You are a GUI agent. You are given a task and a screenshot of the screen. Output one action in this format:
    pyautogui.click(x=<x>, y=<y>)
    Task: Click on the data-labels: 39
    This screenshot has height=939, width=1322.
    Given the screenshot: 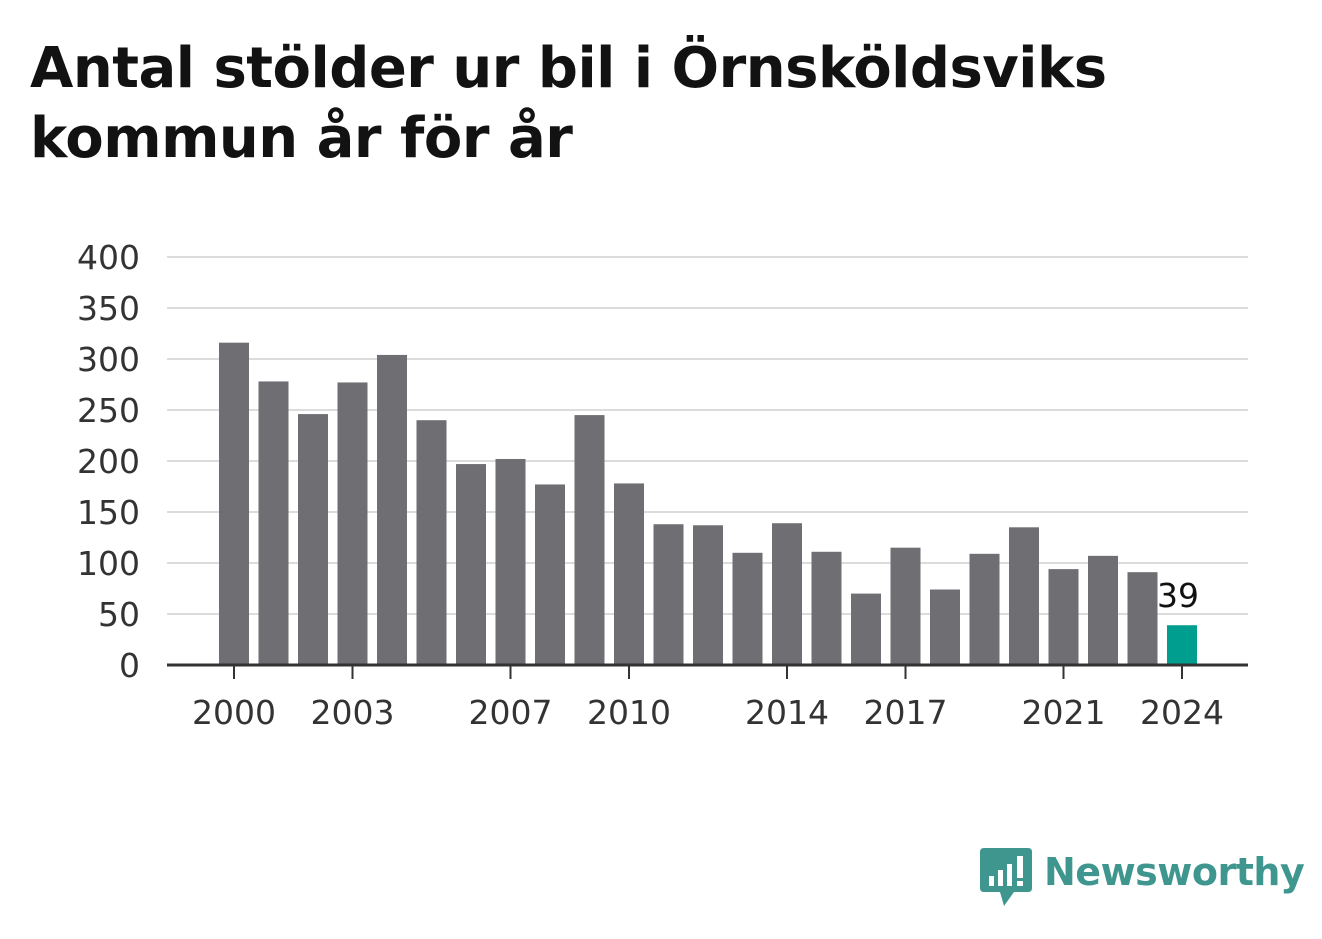 What is the action you would take?
    pyautogui.click(x=1178, y=595)
    